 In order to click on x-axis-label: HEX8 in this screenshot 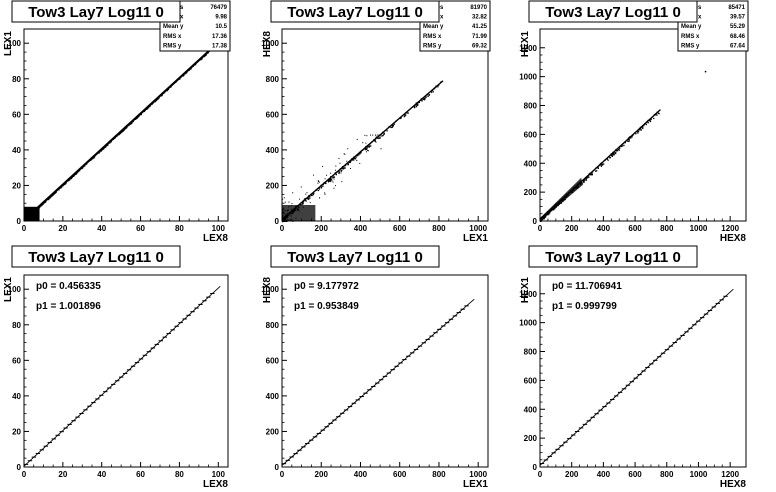, I will do `click(733, 484)`.